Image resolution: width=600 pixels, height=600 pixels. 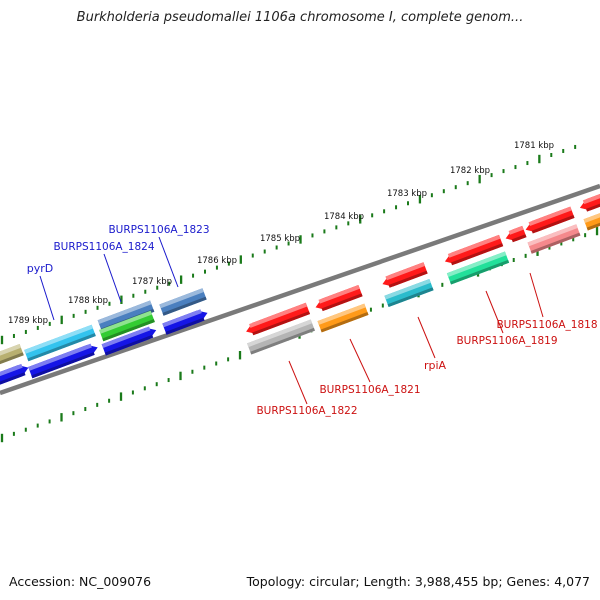 What do you see at coordinates (281, 323) in the screenshot?
I see `gene-1822-red-shadow` at bounding box center [281, 323].